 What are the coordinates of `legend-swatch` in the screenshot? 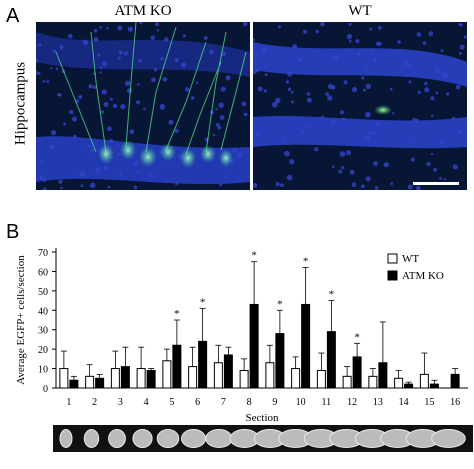 It's located at (392, 275).